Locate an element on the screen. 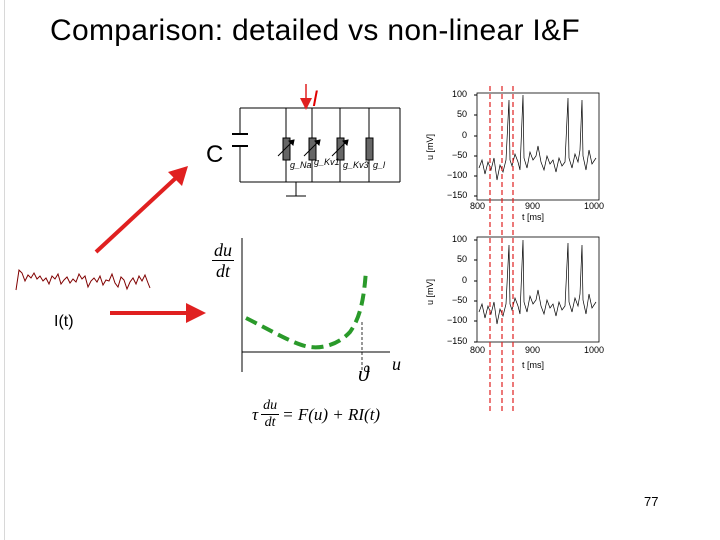 The image size is (720, 540). current-label: I is located at coordinates (315, 98).